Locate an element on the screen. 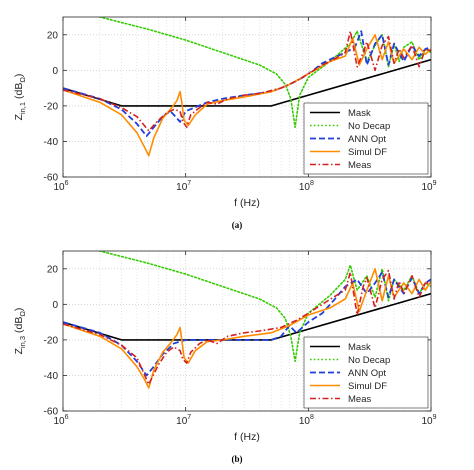  chart-a-legend: Mask No Decap ANN Opt Simul DF Meas is located at coordinates (366, 138).